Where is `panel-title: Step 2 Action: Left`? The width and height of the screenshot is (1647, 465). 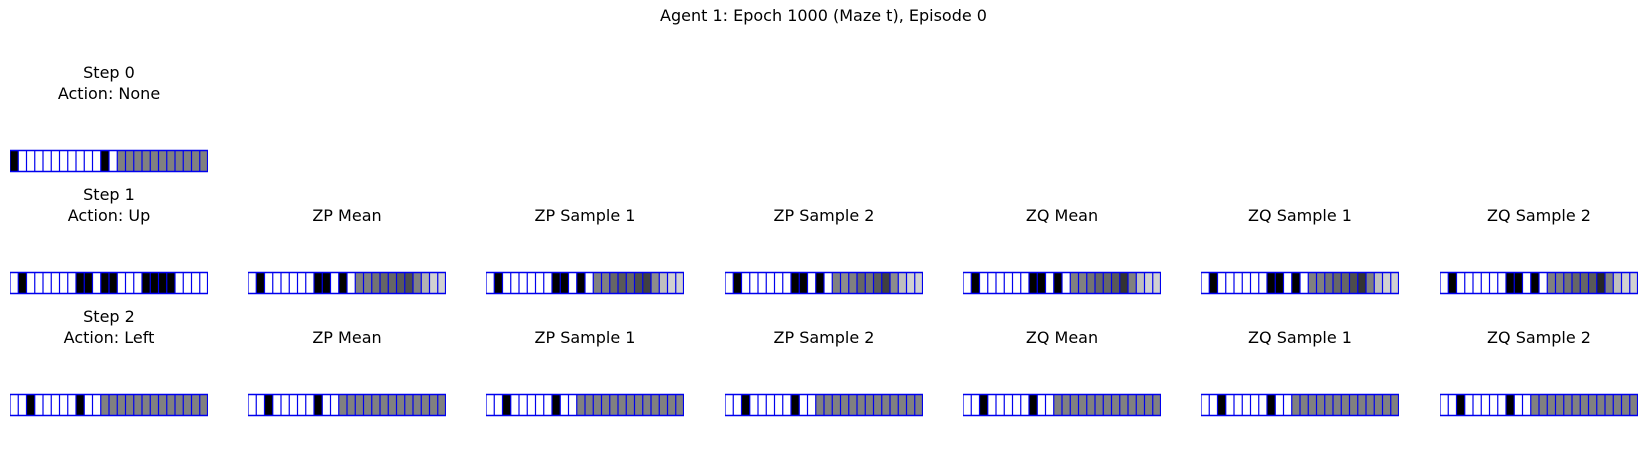
panel-title: Step 2 Action: Left is located at coordinates (124, 327).